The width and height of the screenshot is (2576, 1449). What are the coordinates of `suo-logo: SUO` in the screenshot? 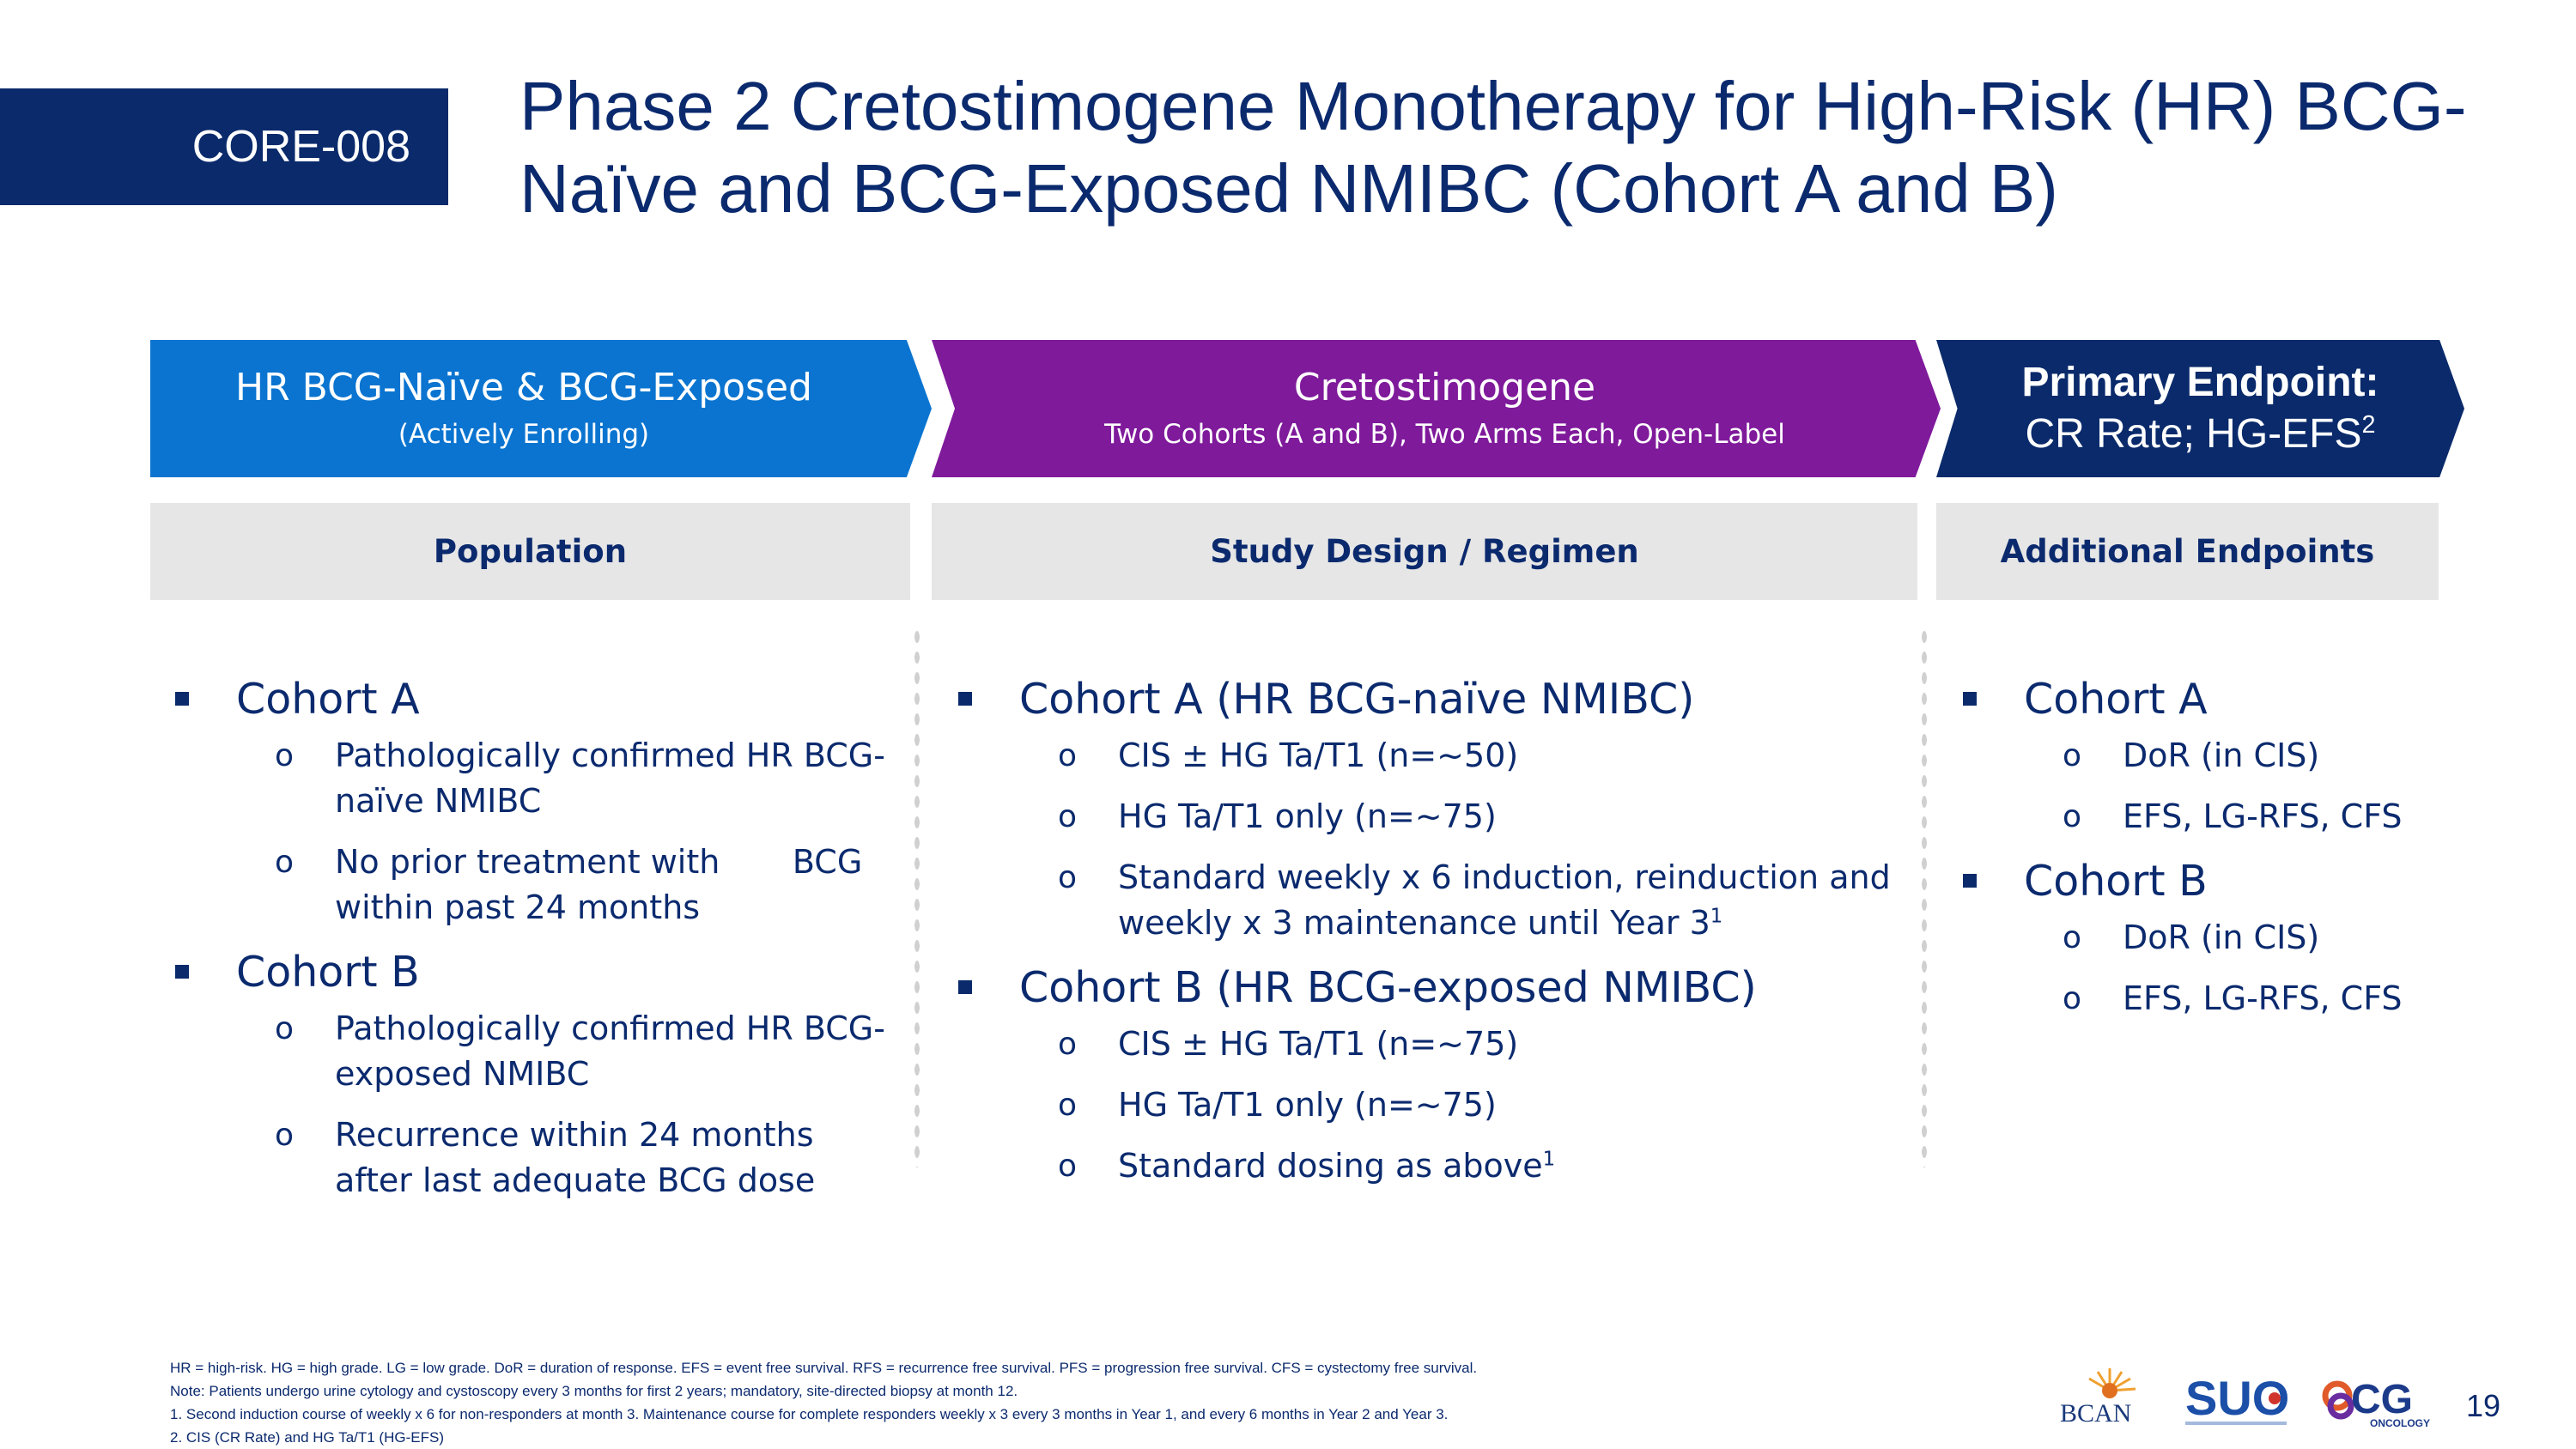 It's located at (2239, 1401).